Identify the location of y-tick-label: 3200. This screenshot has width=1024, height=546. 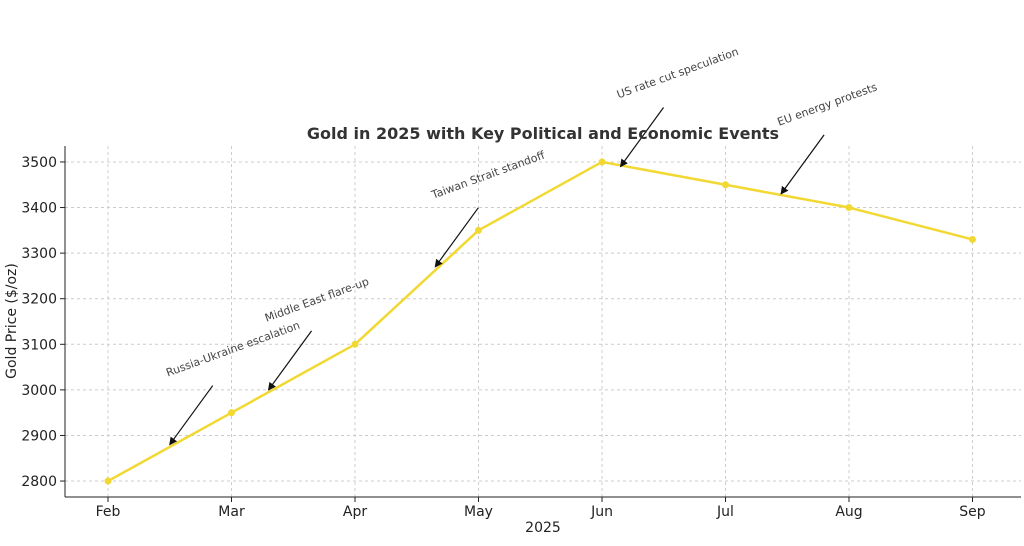
(39, 300).